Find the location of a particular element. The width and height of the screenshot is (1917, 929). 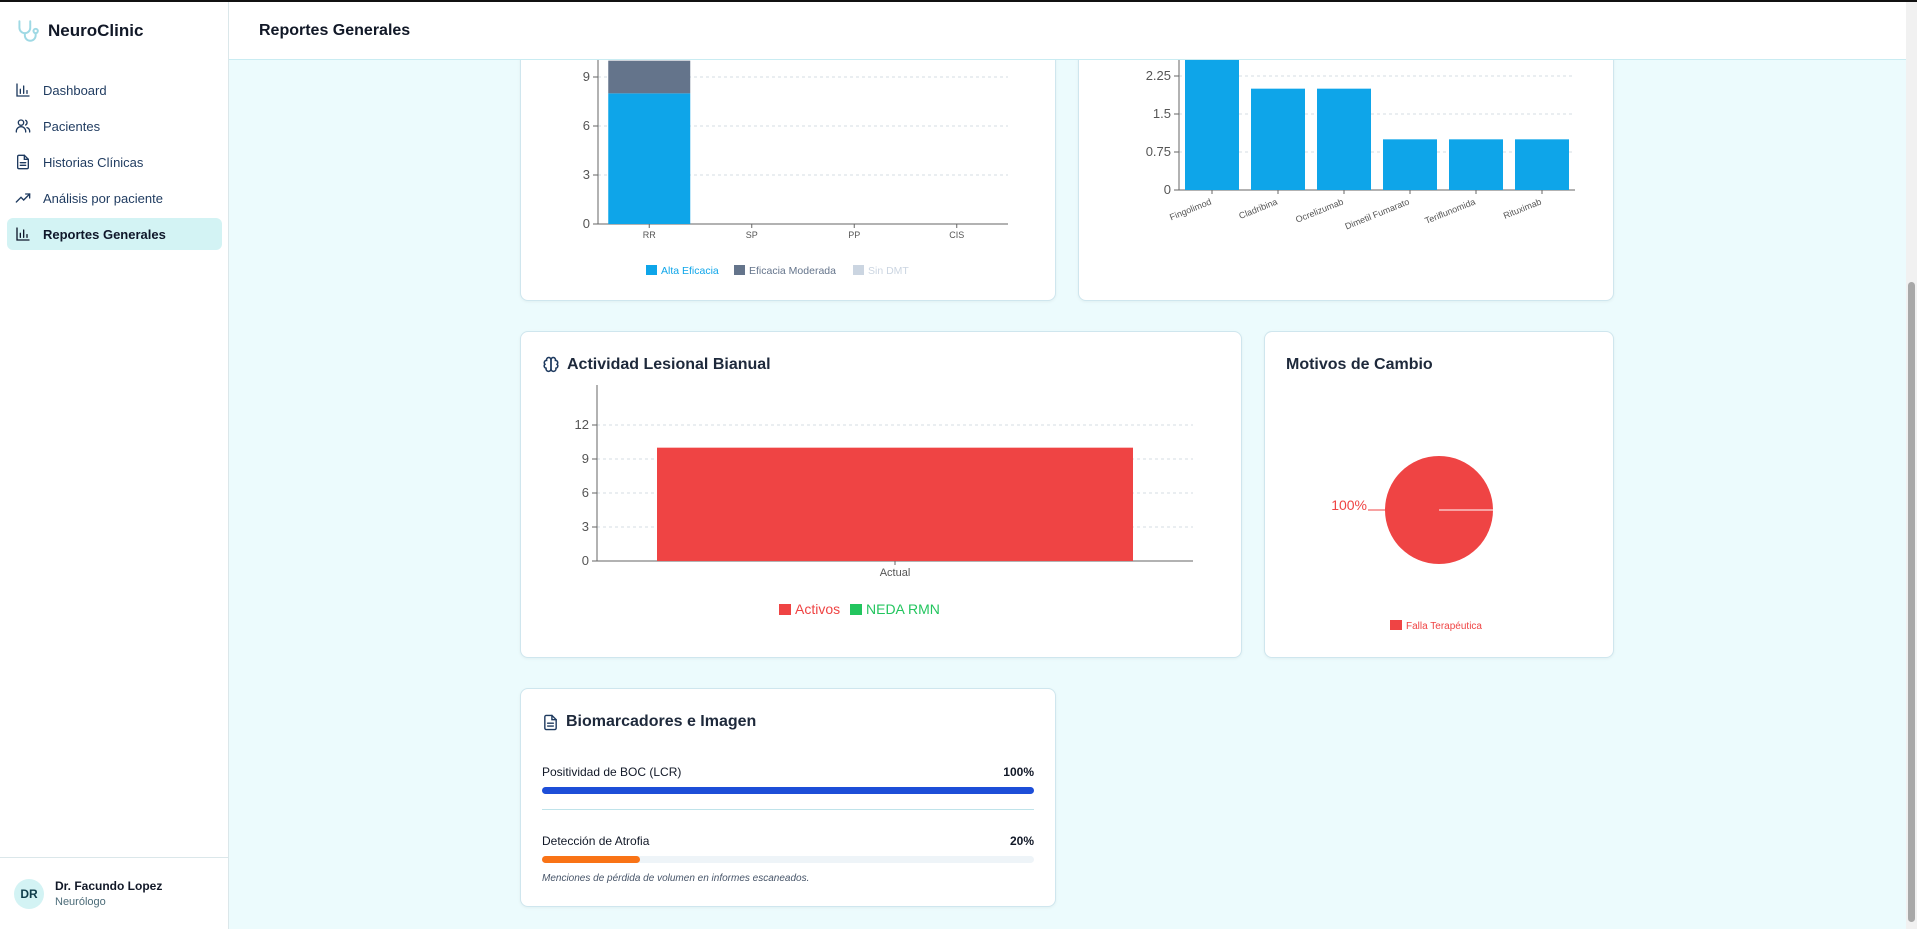

user-profile: DR Dr. Facundo Lopez Neurólogo is located at coordinates (114, 893).